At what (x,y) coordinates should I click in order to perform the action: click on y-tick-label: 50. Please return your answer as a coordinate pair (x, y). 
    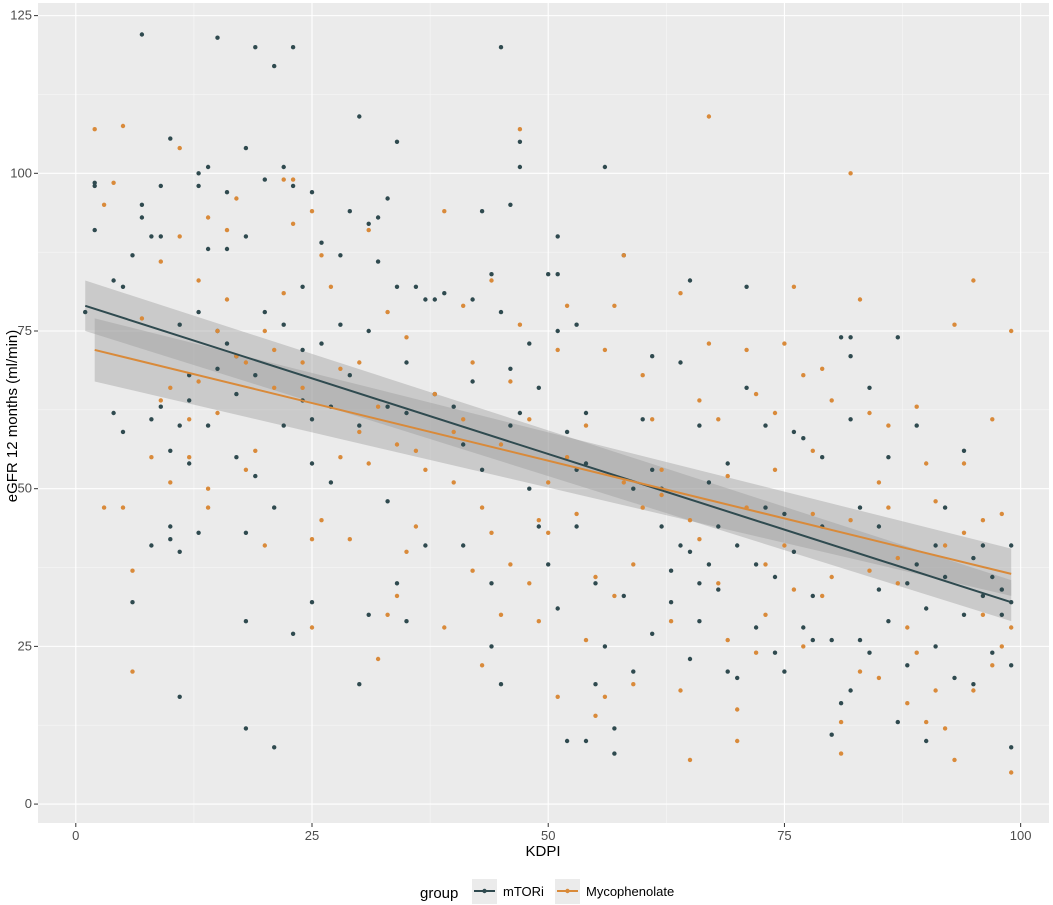
    Looking at the image, I should click on (25, 488).